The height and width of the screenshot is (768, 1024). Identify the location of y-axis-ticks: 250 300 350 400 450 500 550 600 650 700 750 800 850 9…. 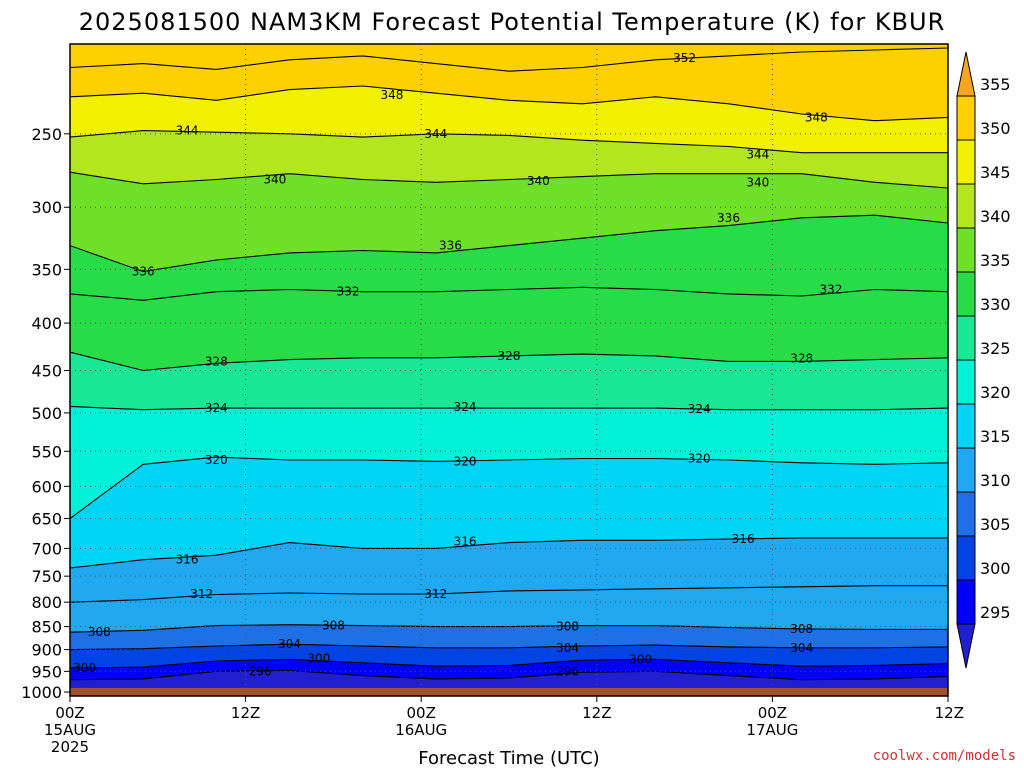
(45, 413).